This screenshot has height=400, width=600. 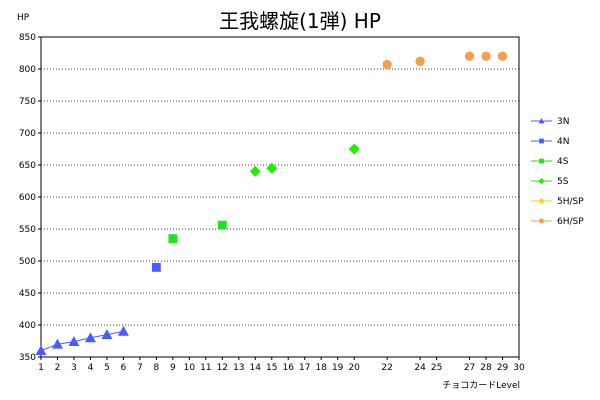 What do you see at coordinates (570, 202) in the screenshot?
I see `legend-label: 5H/SP` at bounding box center [570, 202].